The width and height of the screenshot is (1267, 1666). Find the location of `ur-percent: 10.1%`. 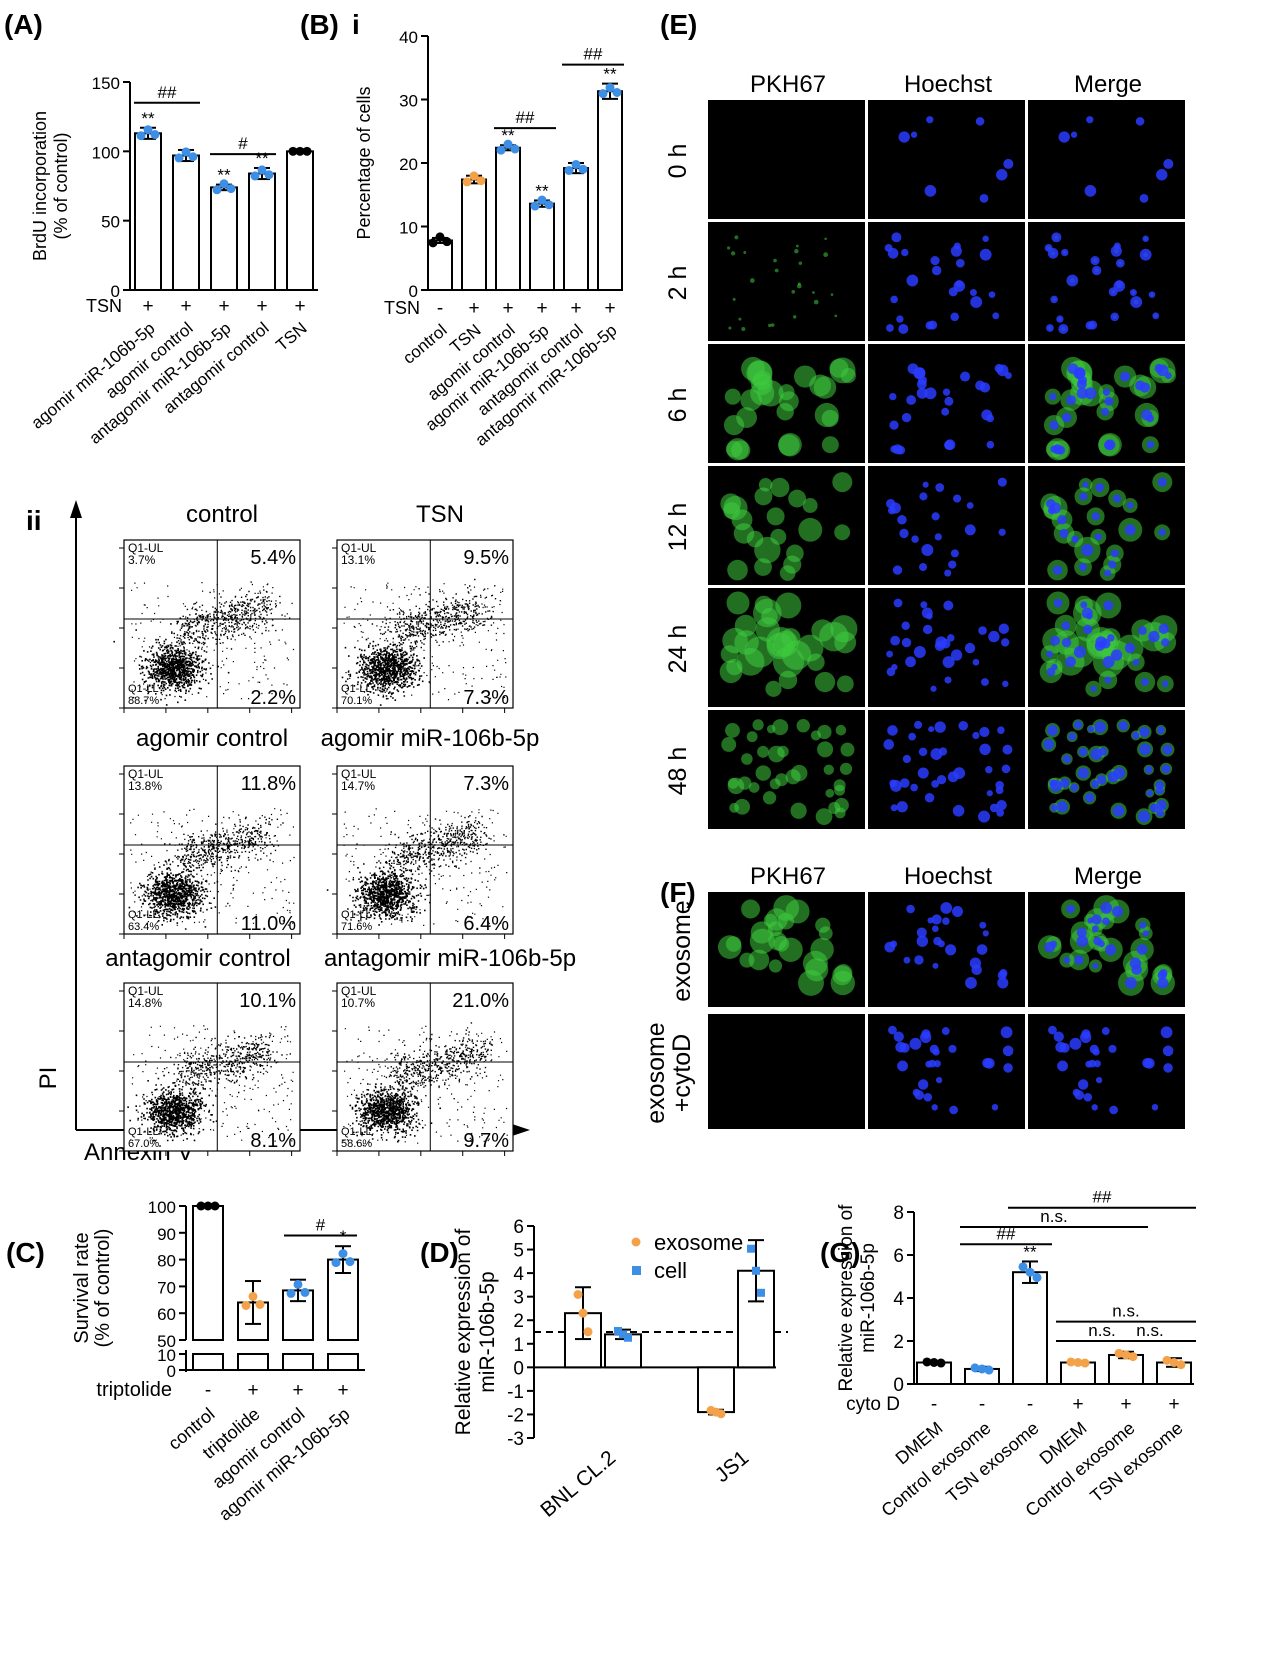

ur-percent: 10.1% is located at coordinates (267, 1001).